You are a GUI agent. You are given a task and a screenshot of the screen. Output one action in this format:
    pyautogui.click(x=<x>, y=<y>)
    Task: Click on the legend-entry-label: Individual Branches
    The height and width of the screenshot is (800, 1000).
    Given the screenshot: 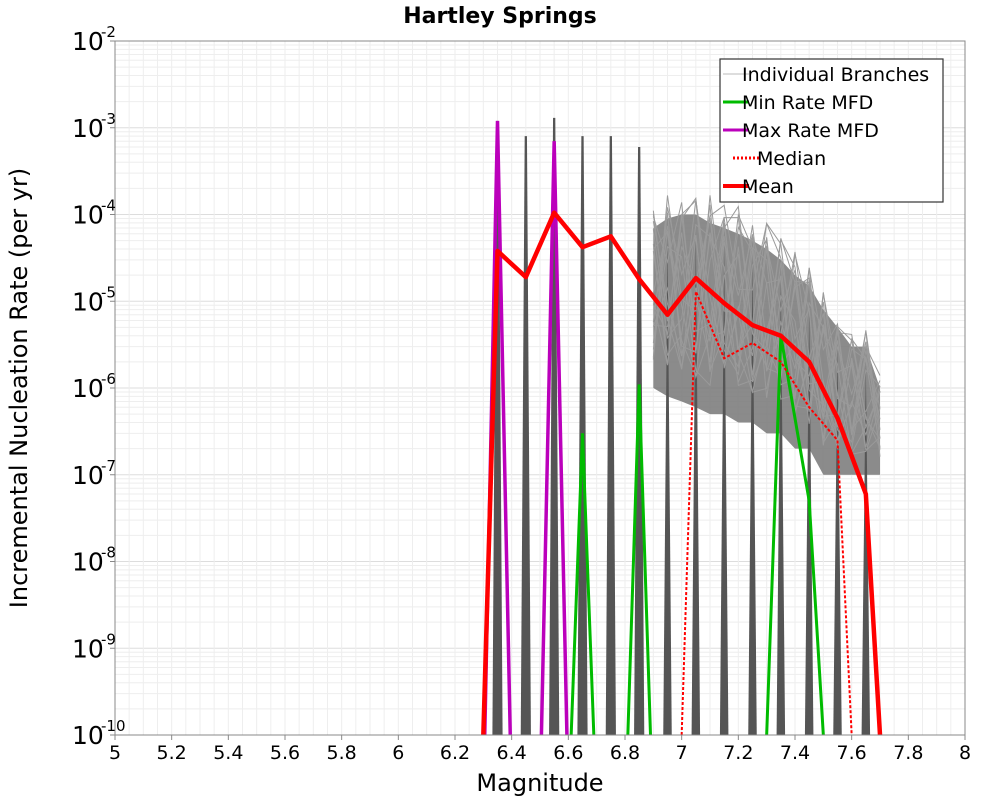 What is the action you would take?
    pyautogui.click(x=835, y=75)
    